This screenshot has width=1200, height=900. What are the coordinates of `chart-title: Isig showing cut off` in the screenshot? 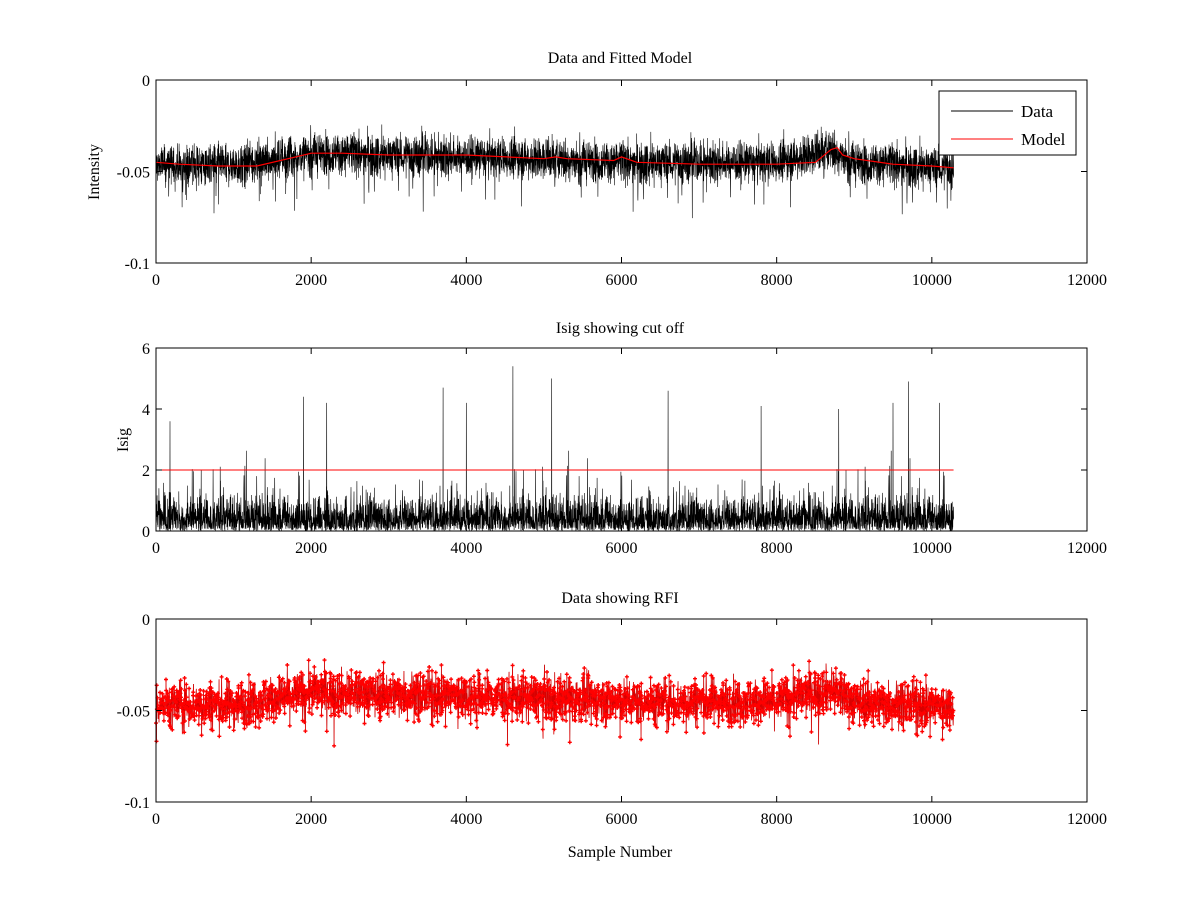 It's located at (620, 328).